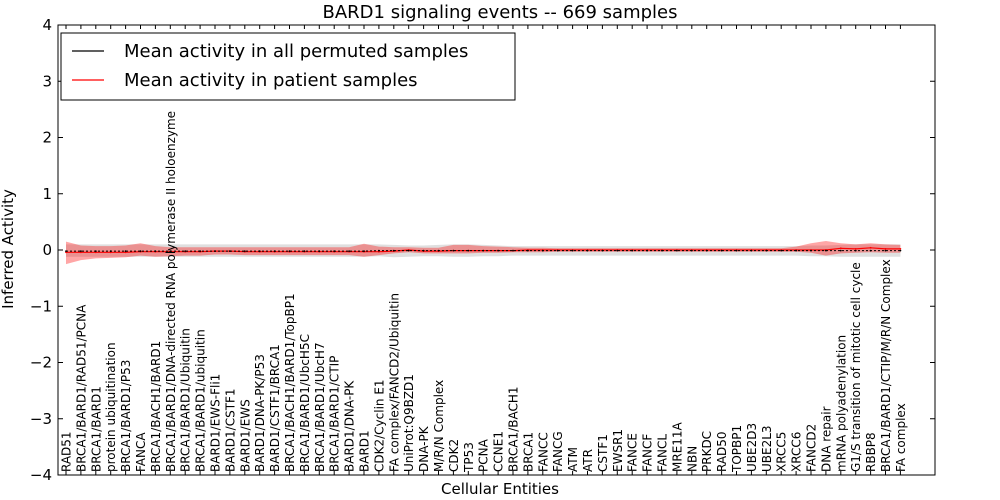 This screenshot has width=1000, height=500. I want to click on x-category-label: CSTF1, so click(603, 453).